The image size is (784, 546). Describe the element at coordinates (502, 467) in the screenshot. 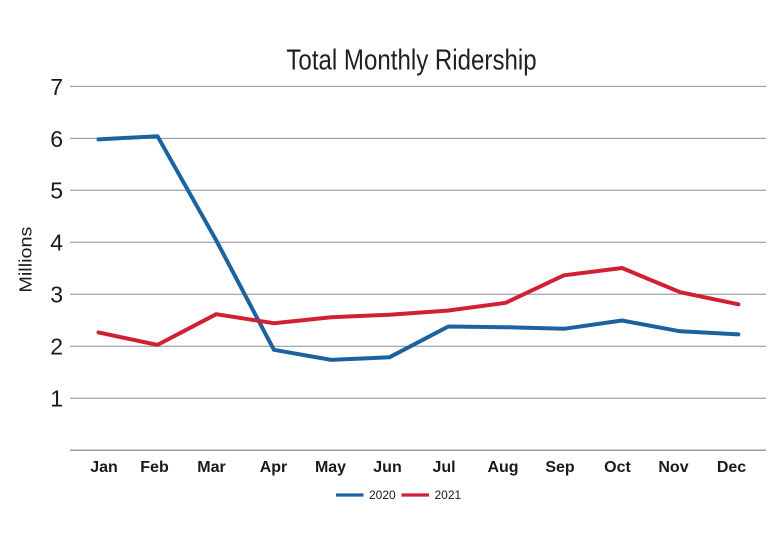

I see `svg-text: Aug` at that location.